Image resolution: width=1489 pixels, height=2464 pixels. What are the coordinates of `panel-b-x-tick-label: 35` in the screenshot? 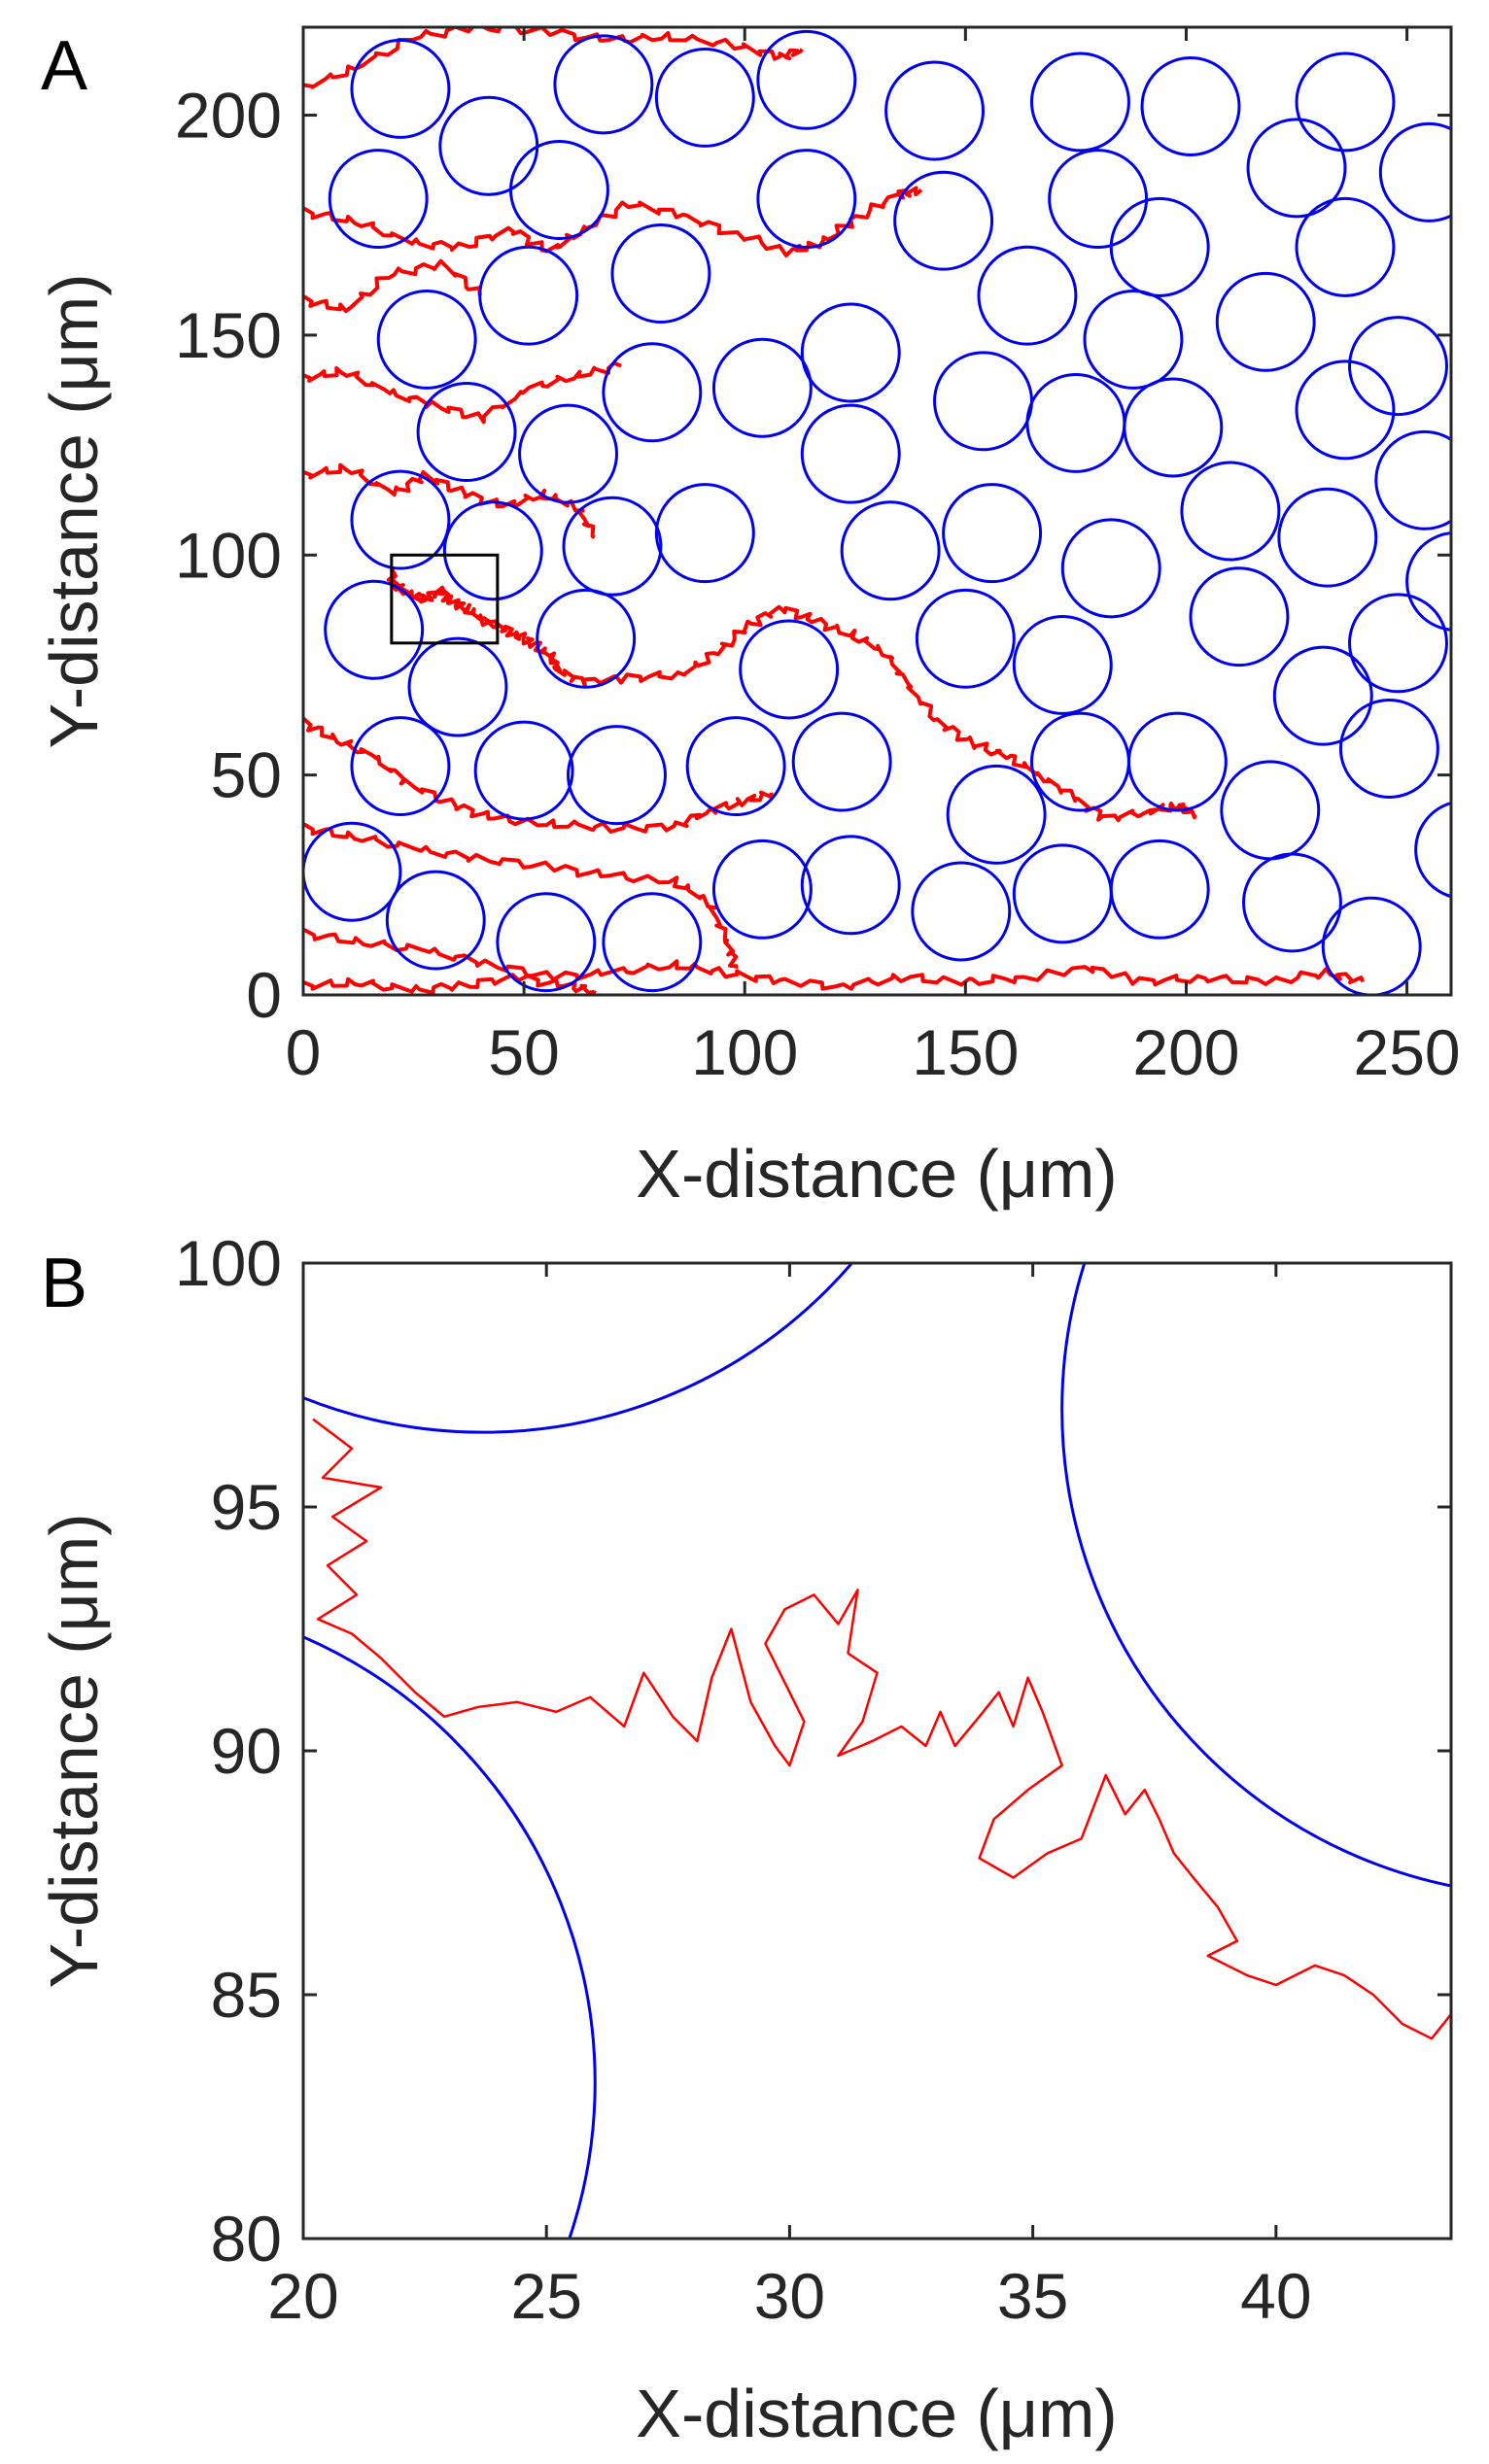 It's located at (1032, 2296).